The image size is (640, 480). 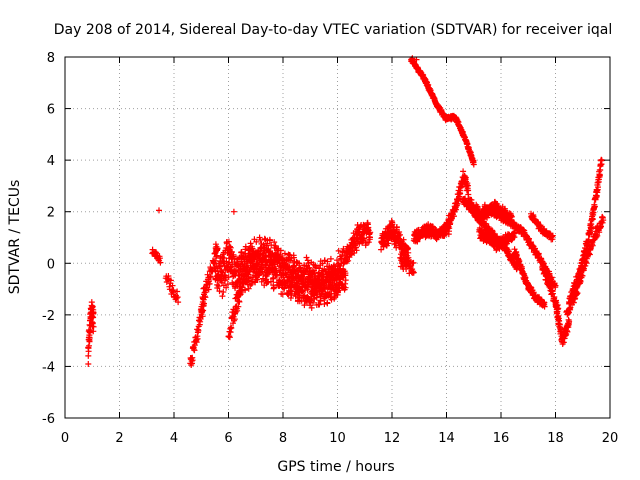 I want to click on x-tick-label: 0, so click(x=65, y=438).